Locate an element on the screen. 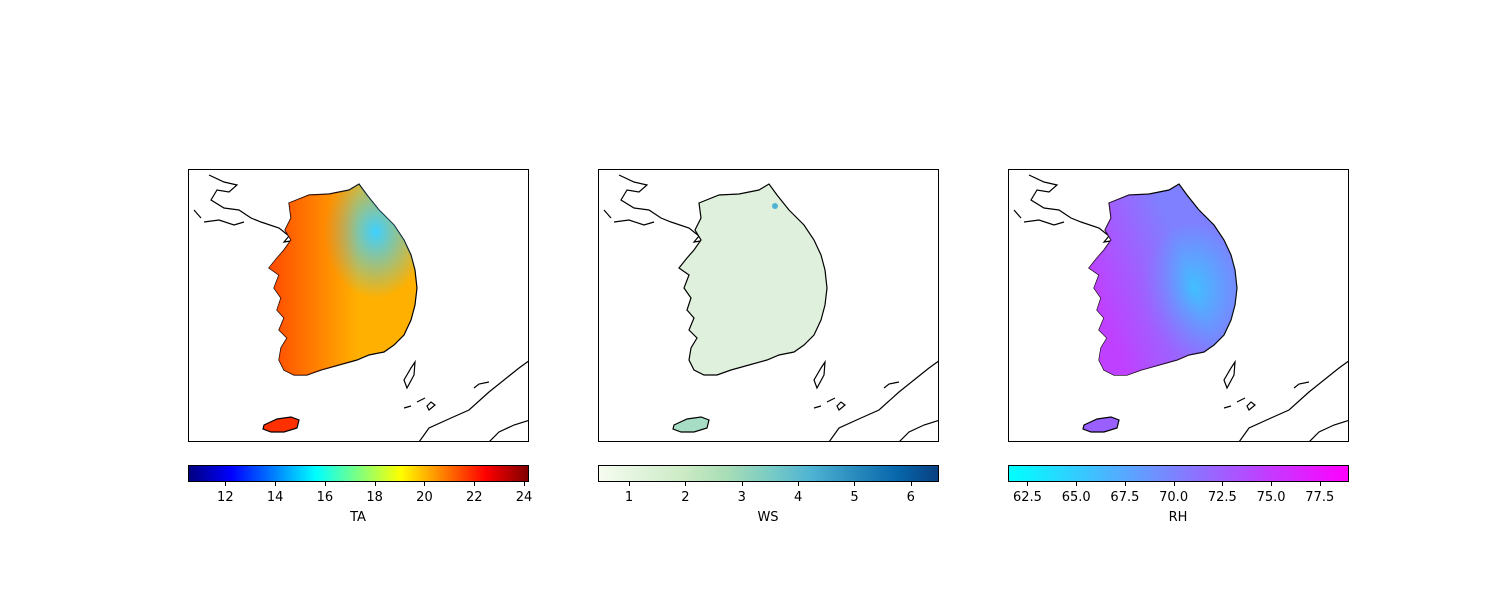 This screenshot has width=1500, height=600. map-ws-svg is located at coordinates (770, 307).